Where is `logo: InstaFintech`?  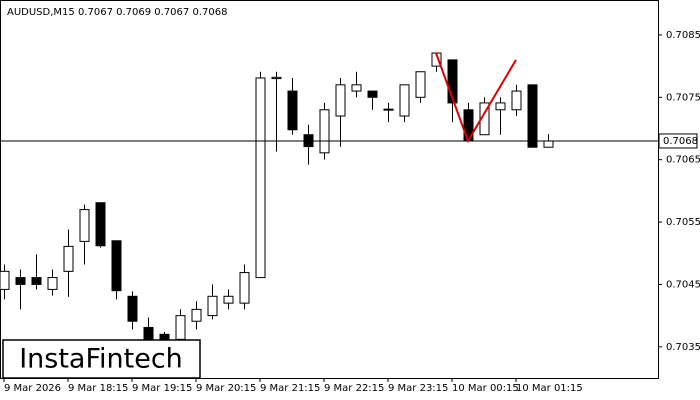
logo: InstaFintech is located at coordinates (101, 359).